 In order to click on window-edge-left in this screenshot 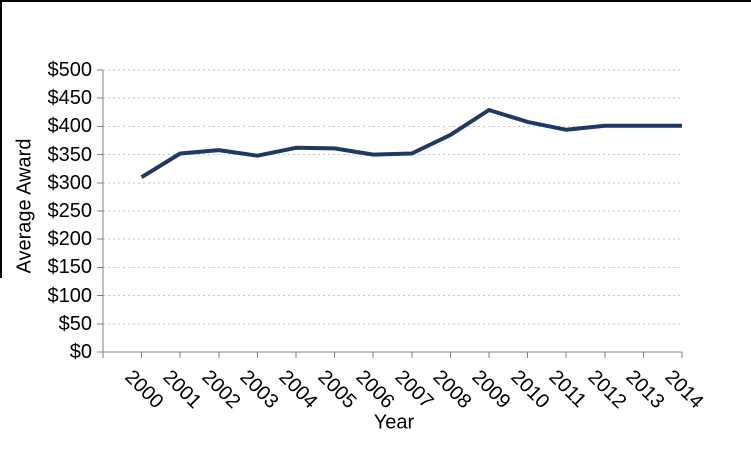, I will do `click(1, 139)`.